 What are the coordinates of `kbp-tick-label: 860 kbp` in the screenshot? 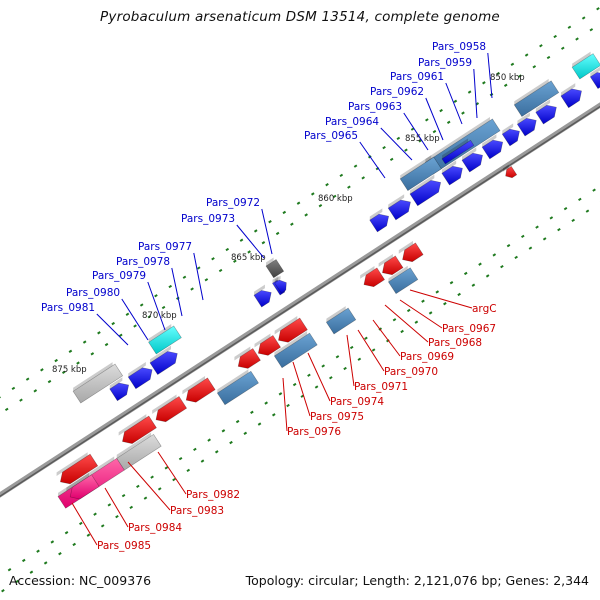 It's located at (335, 199).